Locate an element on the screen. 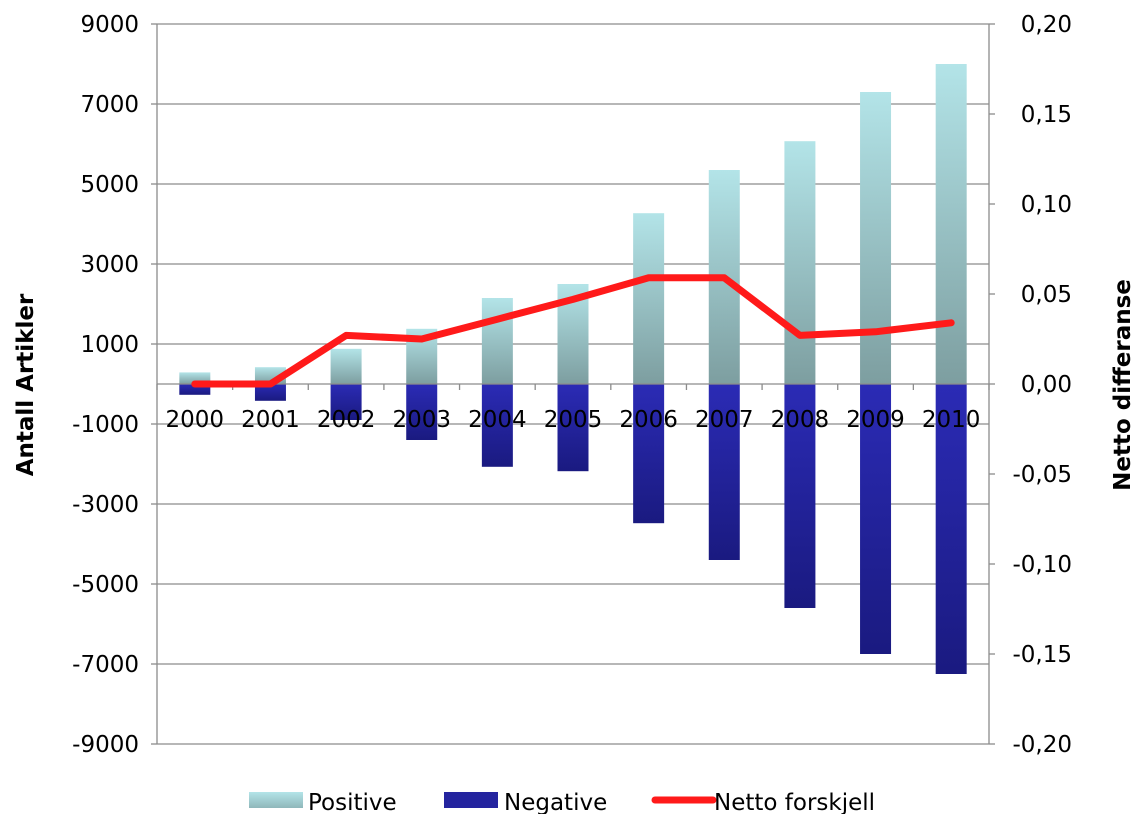  bar-negative-2001 is located at coordinates (270, 392).